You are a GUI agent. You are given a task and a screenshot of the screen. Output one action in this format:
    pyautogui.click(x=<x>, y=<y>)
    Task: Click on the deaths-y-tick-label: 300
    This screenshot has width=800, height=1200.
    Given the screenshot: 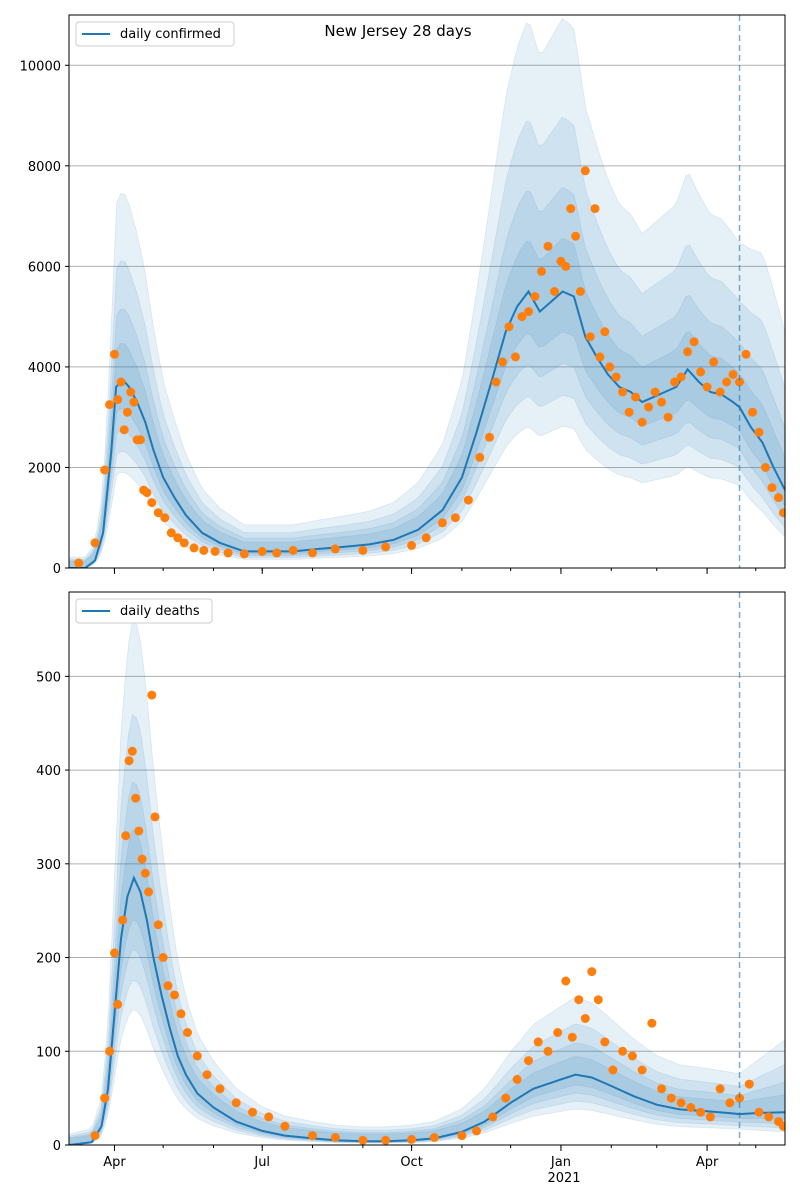 What is the action you would take?
    pyautogui.click(x=48, y=865)
    